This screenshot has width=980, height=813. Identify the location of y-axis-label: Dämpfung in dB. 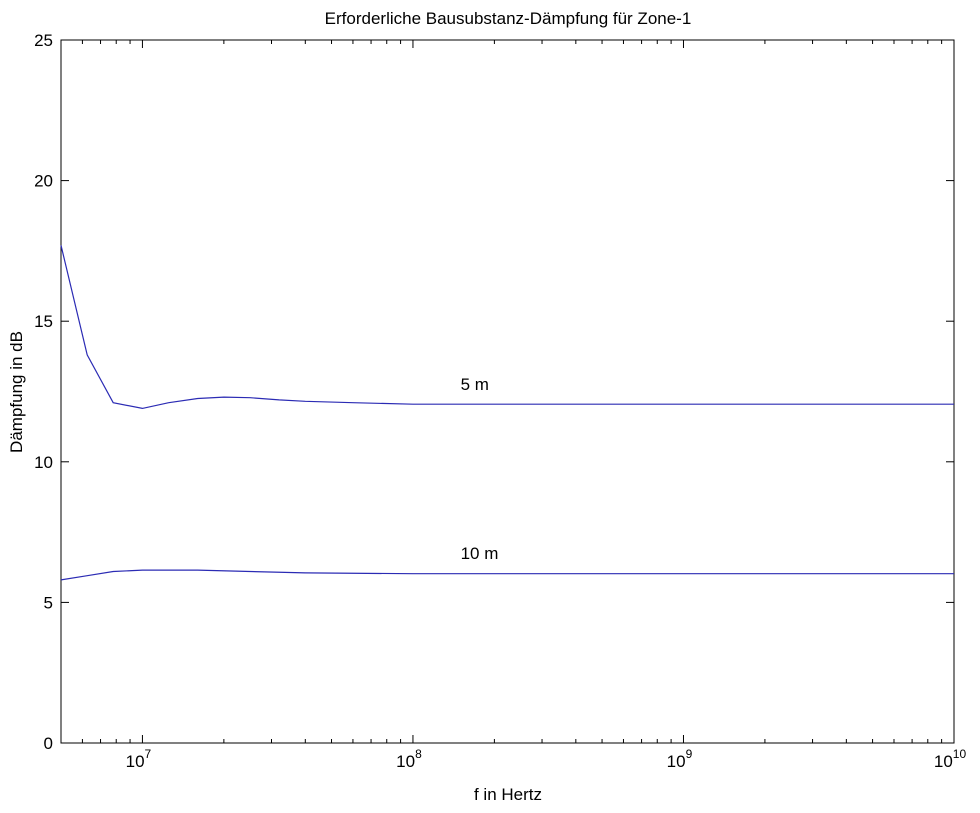
(16, 392).